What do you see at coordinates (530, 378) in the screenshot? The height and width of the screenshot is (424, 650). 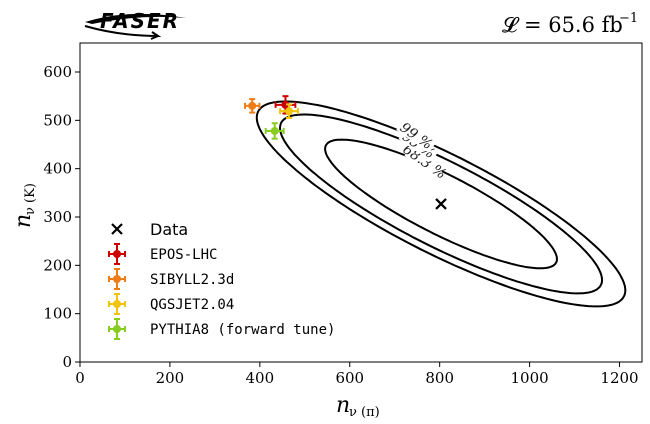 I see `x-tick-label: 1000` at bounding box center [530, 378].